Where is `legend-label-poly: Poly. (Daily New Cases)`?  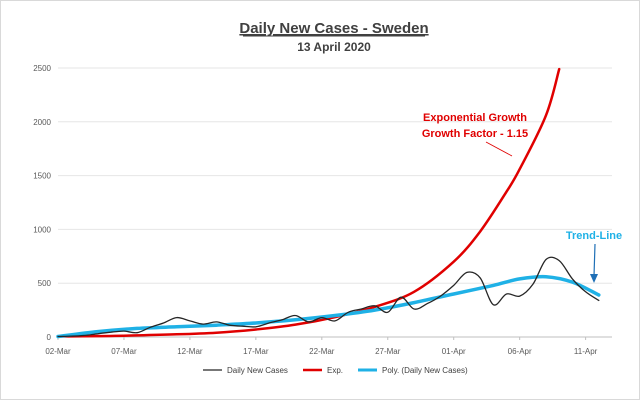 legend-label-poly: Poly. (Daily New Cases) is located at coordinates (425, 370).